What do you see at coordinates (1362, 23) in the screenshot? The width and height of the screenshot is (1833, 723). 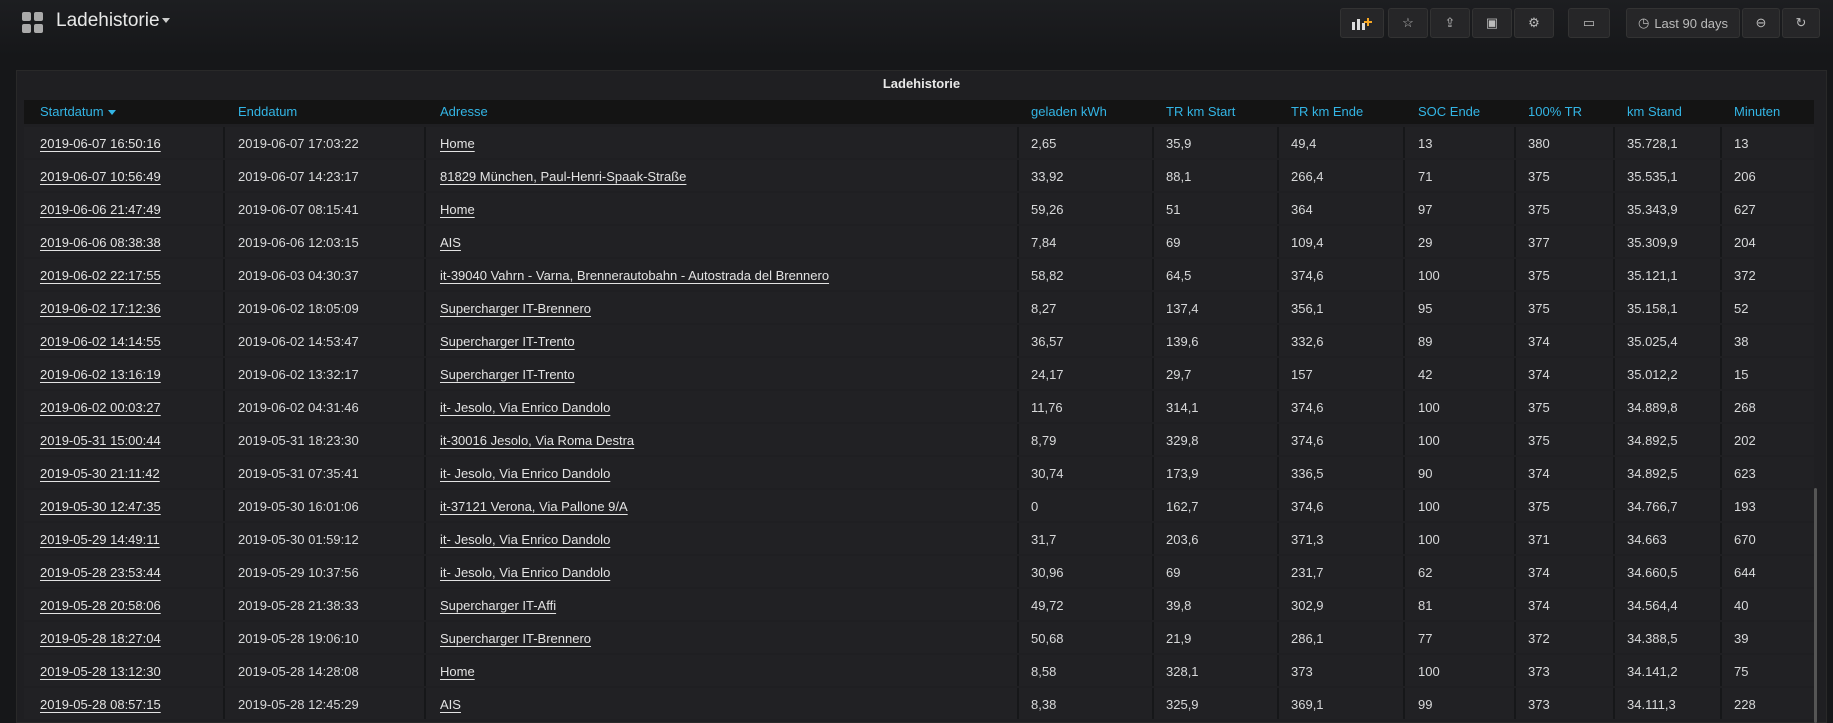 I see `add-panel-button` at bounding box center [1362, 23].